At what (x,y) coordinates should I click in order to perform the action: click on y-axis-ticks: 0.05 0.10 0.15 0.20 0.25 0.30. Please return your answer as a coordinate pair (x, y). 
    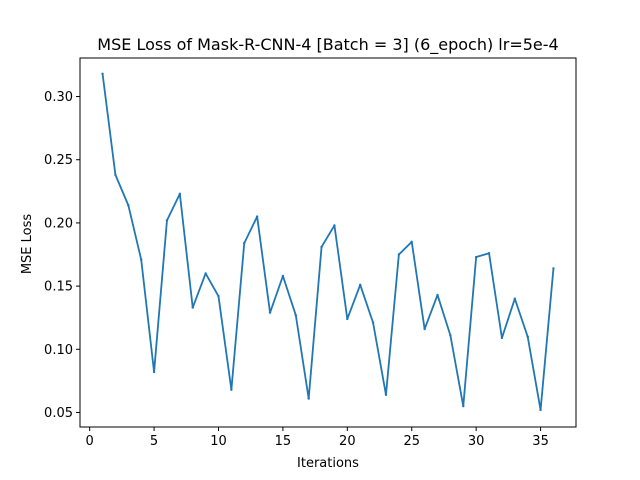
    Looking at the image, I should click on (62, 255).